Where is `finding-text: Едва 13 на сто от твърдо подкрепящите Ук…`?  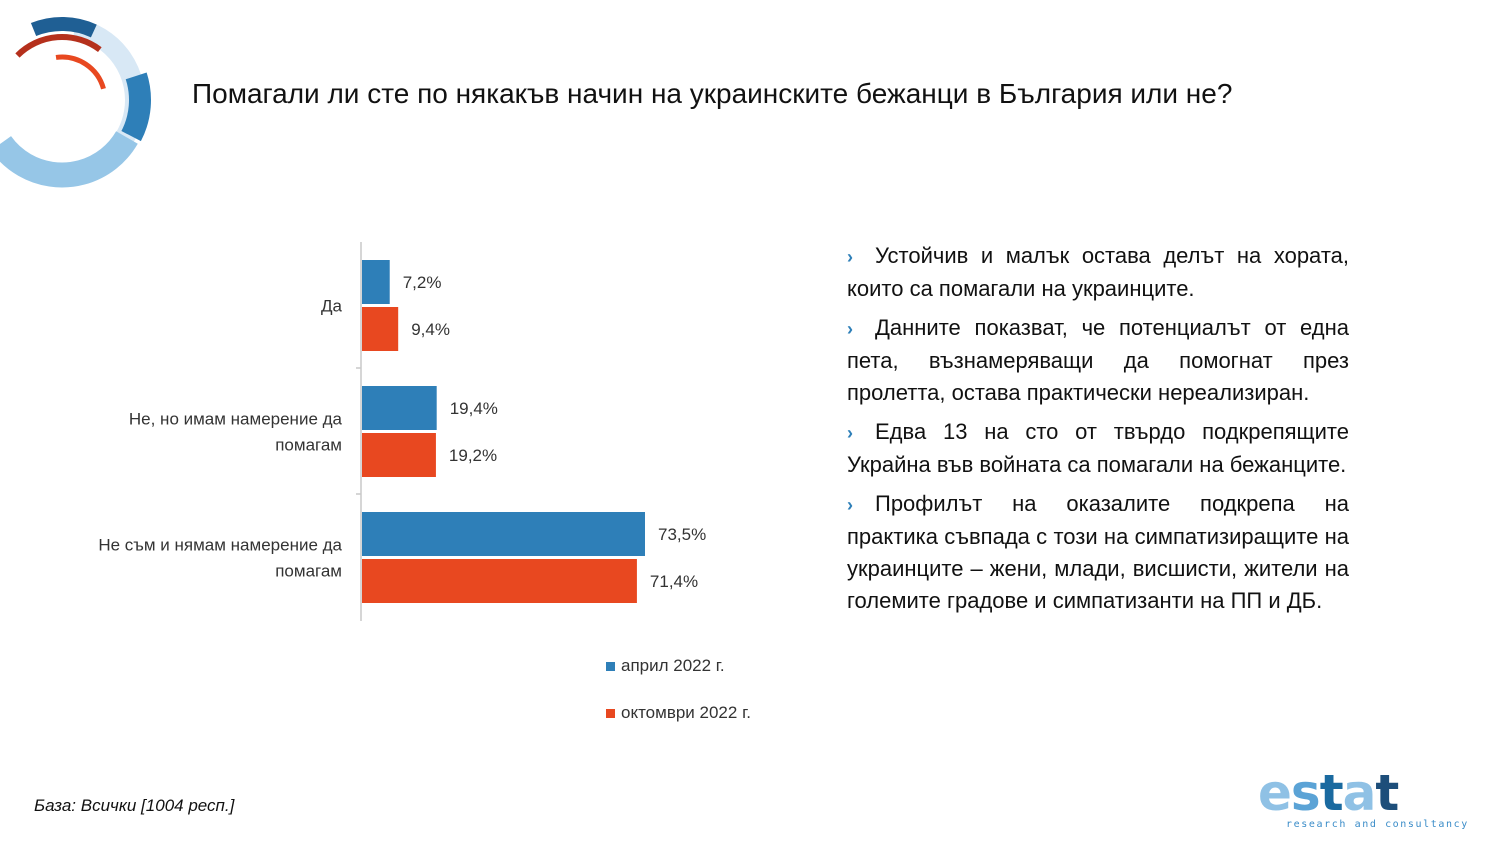 finding-text: Едва 13 на сто от твърдо подкрепящите Ук… is located at coordinates (1098, 448).